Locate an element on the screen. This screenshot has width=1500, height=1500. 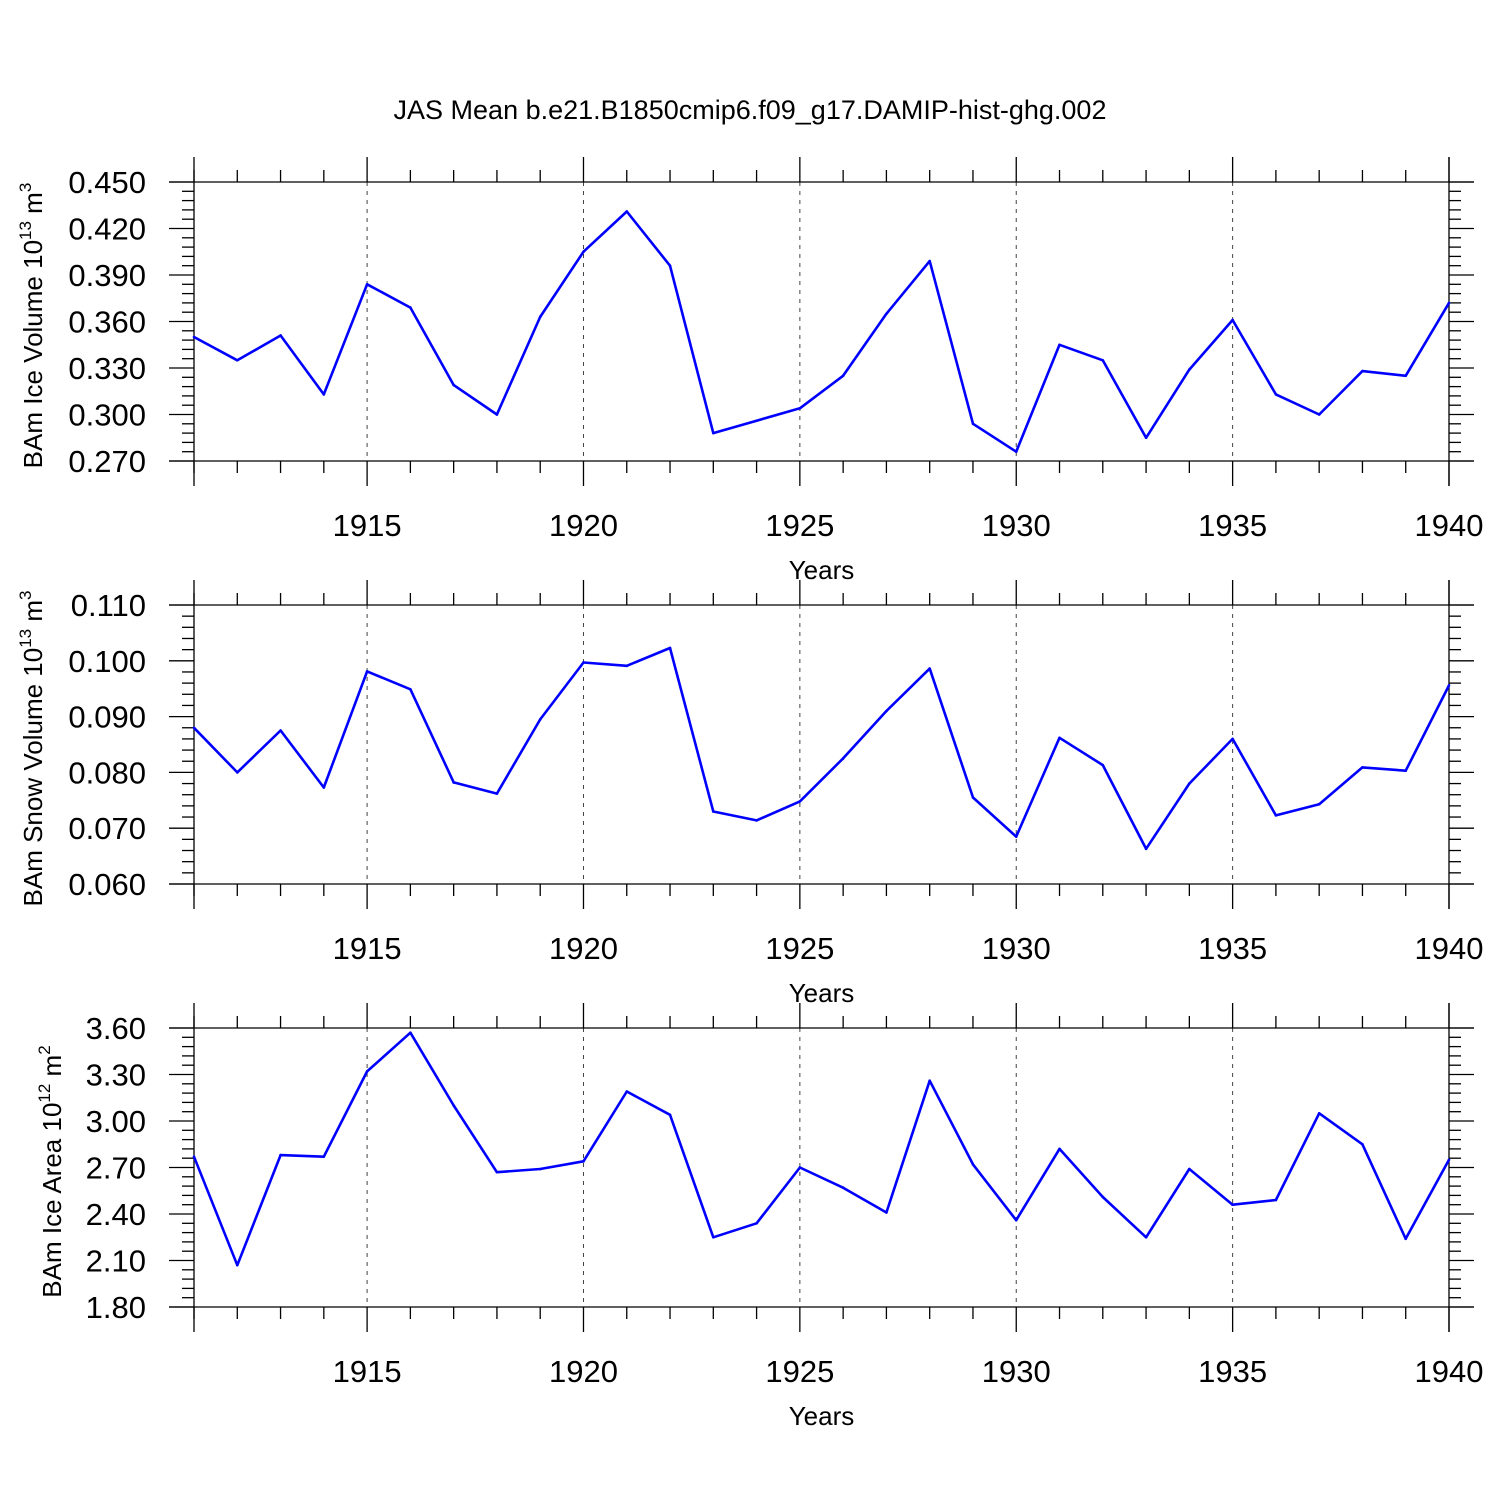
y-tick-label: 0.080 is located at coordinates (107, 772).